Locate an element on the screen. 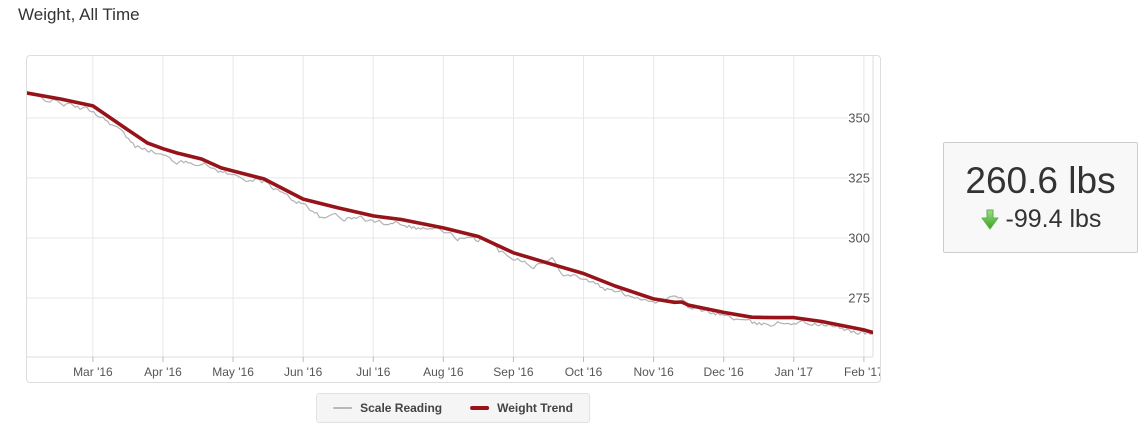  x-axis-label: May '16 is located at coordinates (233, 372).